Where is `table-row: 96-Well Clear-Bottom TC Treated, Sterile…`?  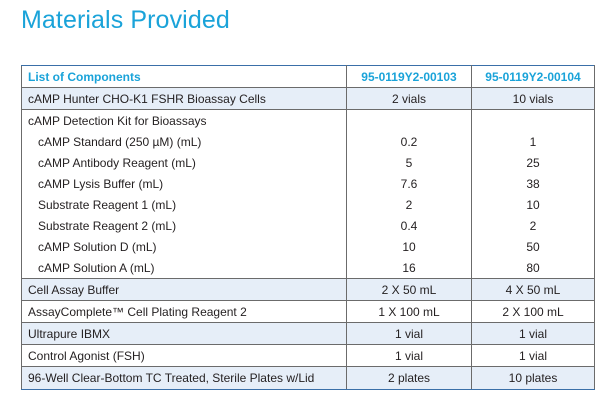 table-row: 96-Well Clear-Bottom TC Treated, Sterile… is located at coordinates (308, 378).